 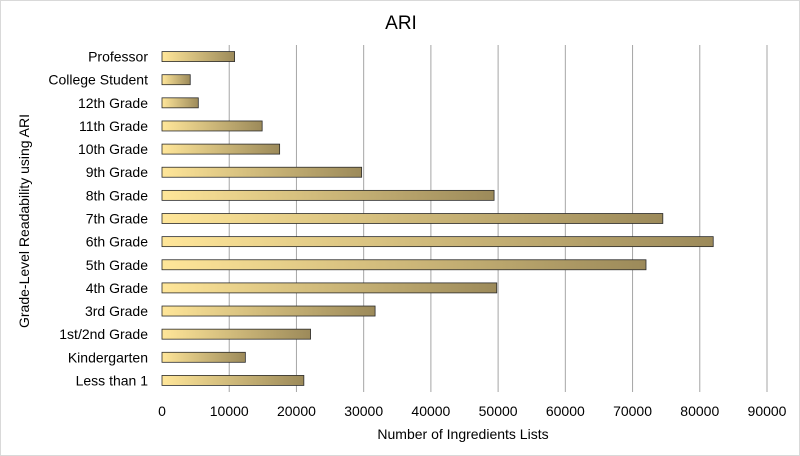 I want to click on y-axis-label: Grade-Level Readability using ARI, so click(x=24, y=221).